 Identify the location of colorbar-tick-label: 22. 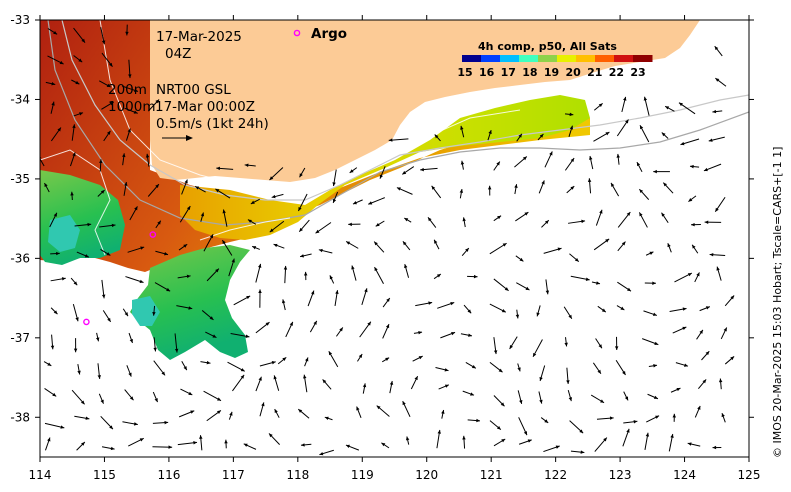
(616, 72).